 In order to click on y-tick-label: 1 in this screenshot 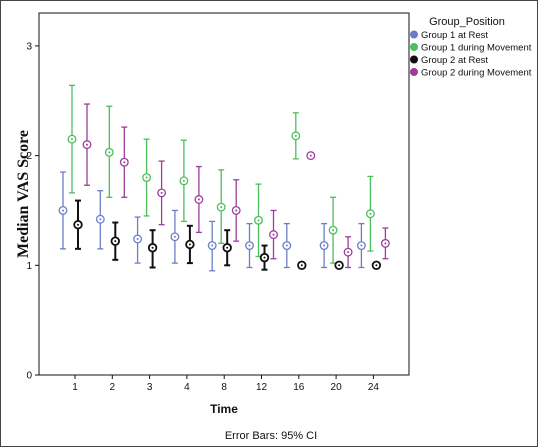, I will do `click(29, 266)`.